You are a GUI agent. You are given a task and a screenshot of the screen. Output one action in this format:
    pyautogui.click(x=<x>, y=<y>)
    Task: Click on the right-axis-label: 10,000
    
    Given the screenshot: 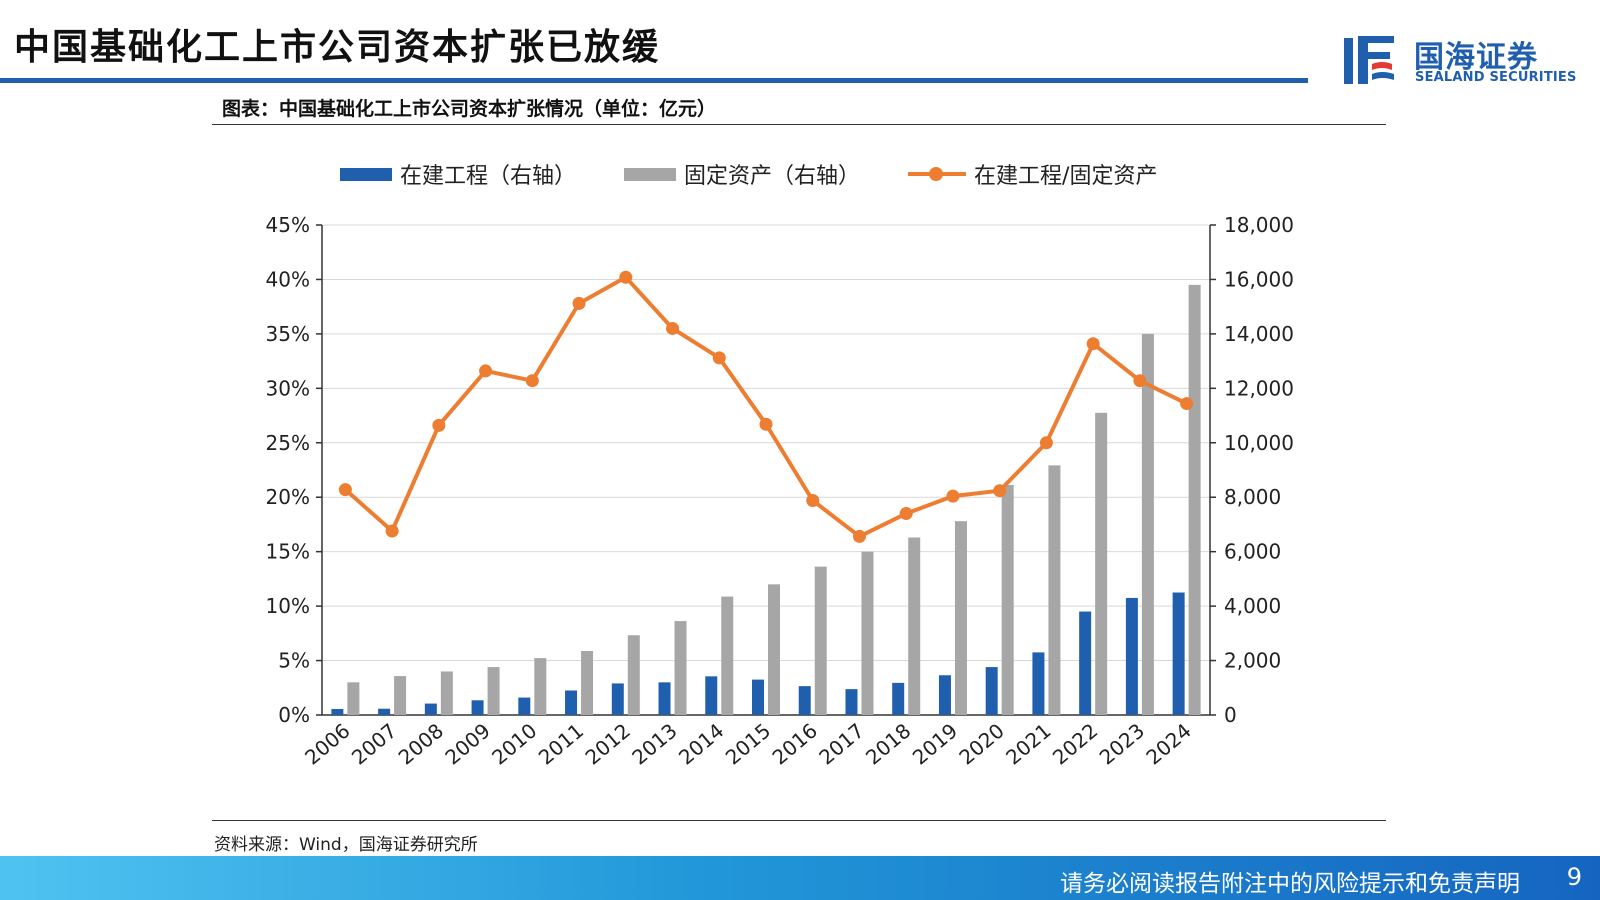 What is the action you would take?
    pyautogui.click(x=1259, y=443)
    